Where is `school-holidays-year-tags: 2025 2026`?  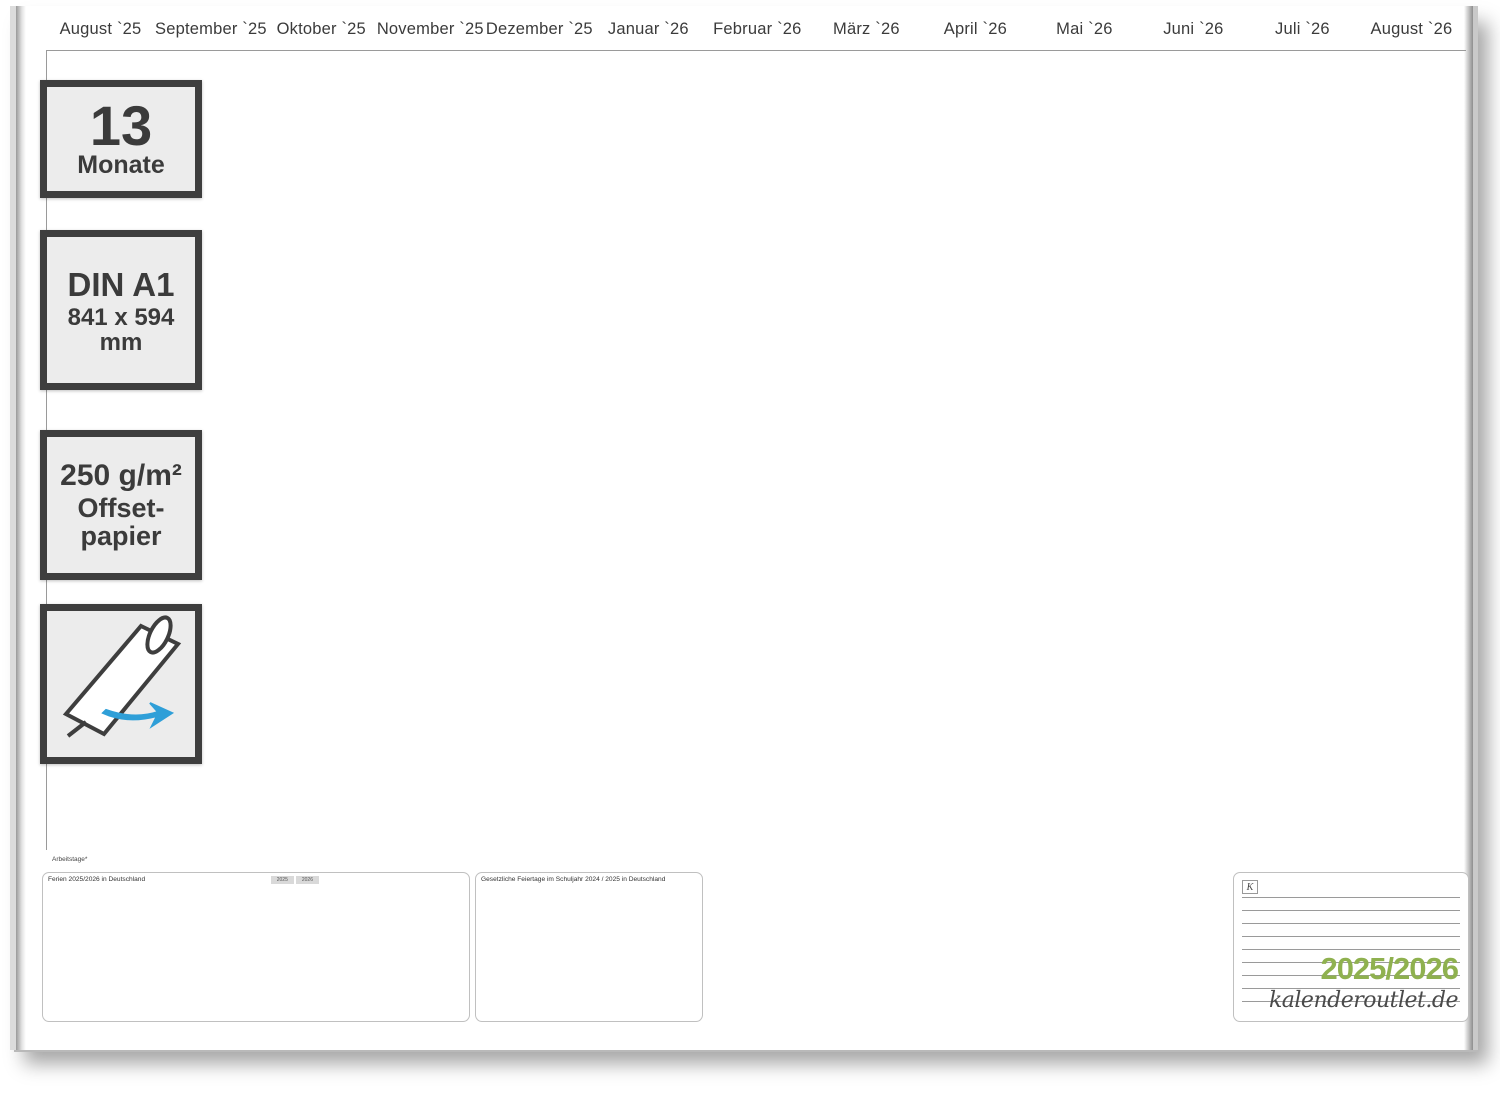 school-holidays-year-tags: 2025 2026 is located at coordinates (294, 880).